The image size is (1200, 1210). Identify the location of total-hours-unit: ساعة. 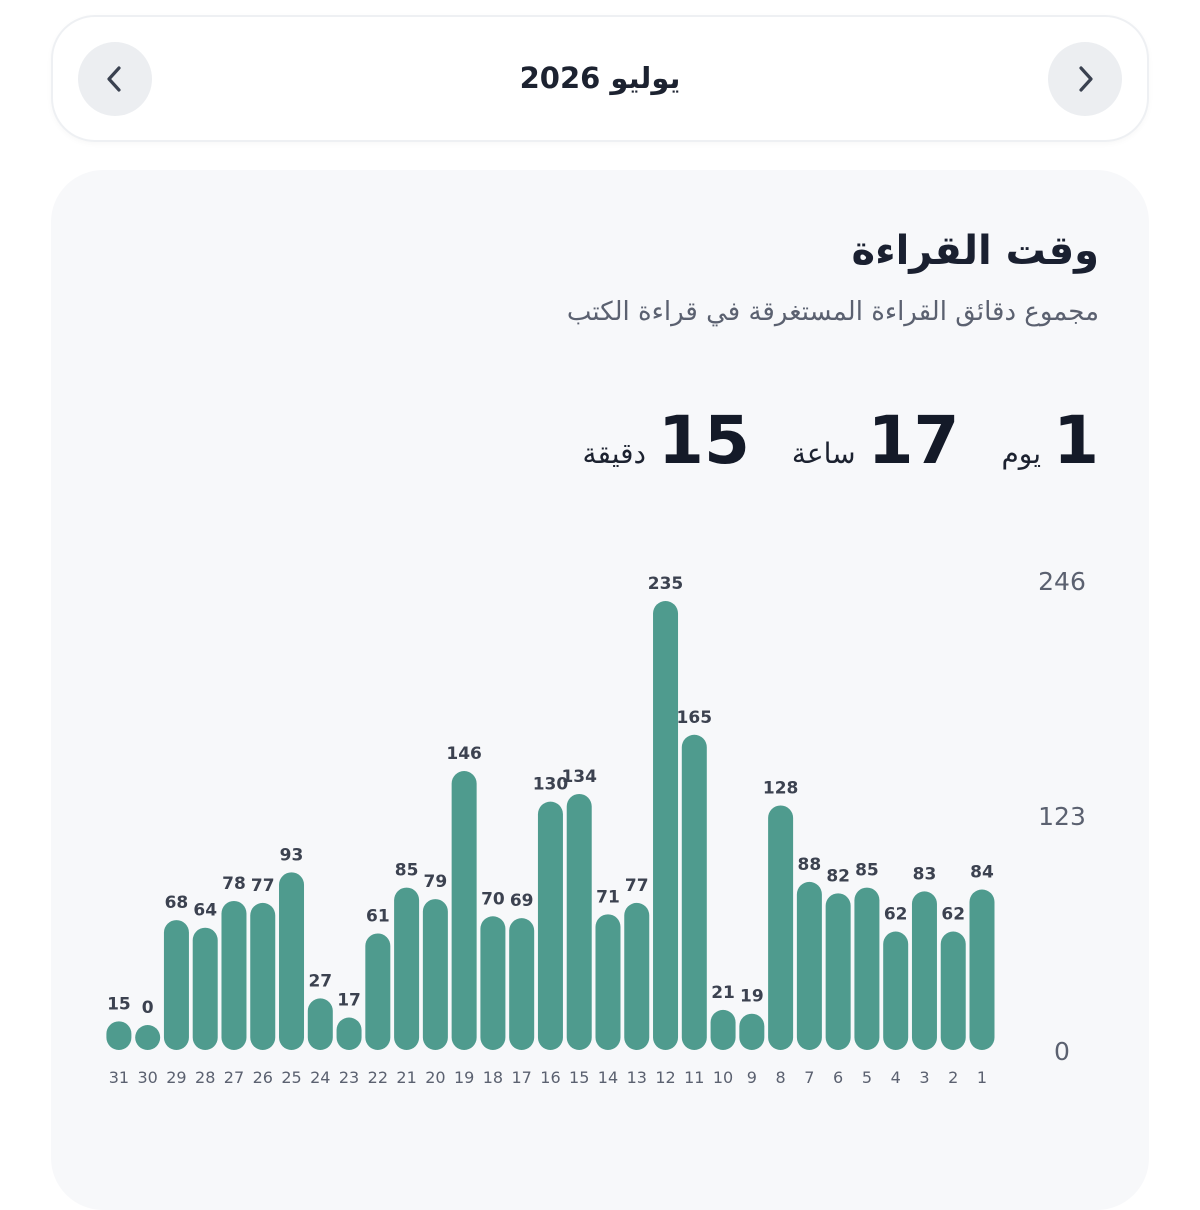
(823, 453).